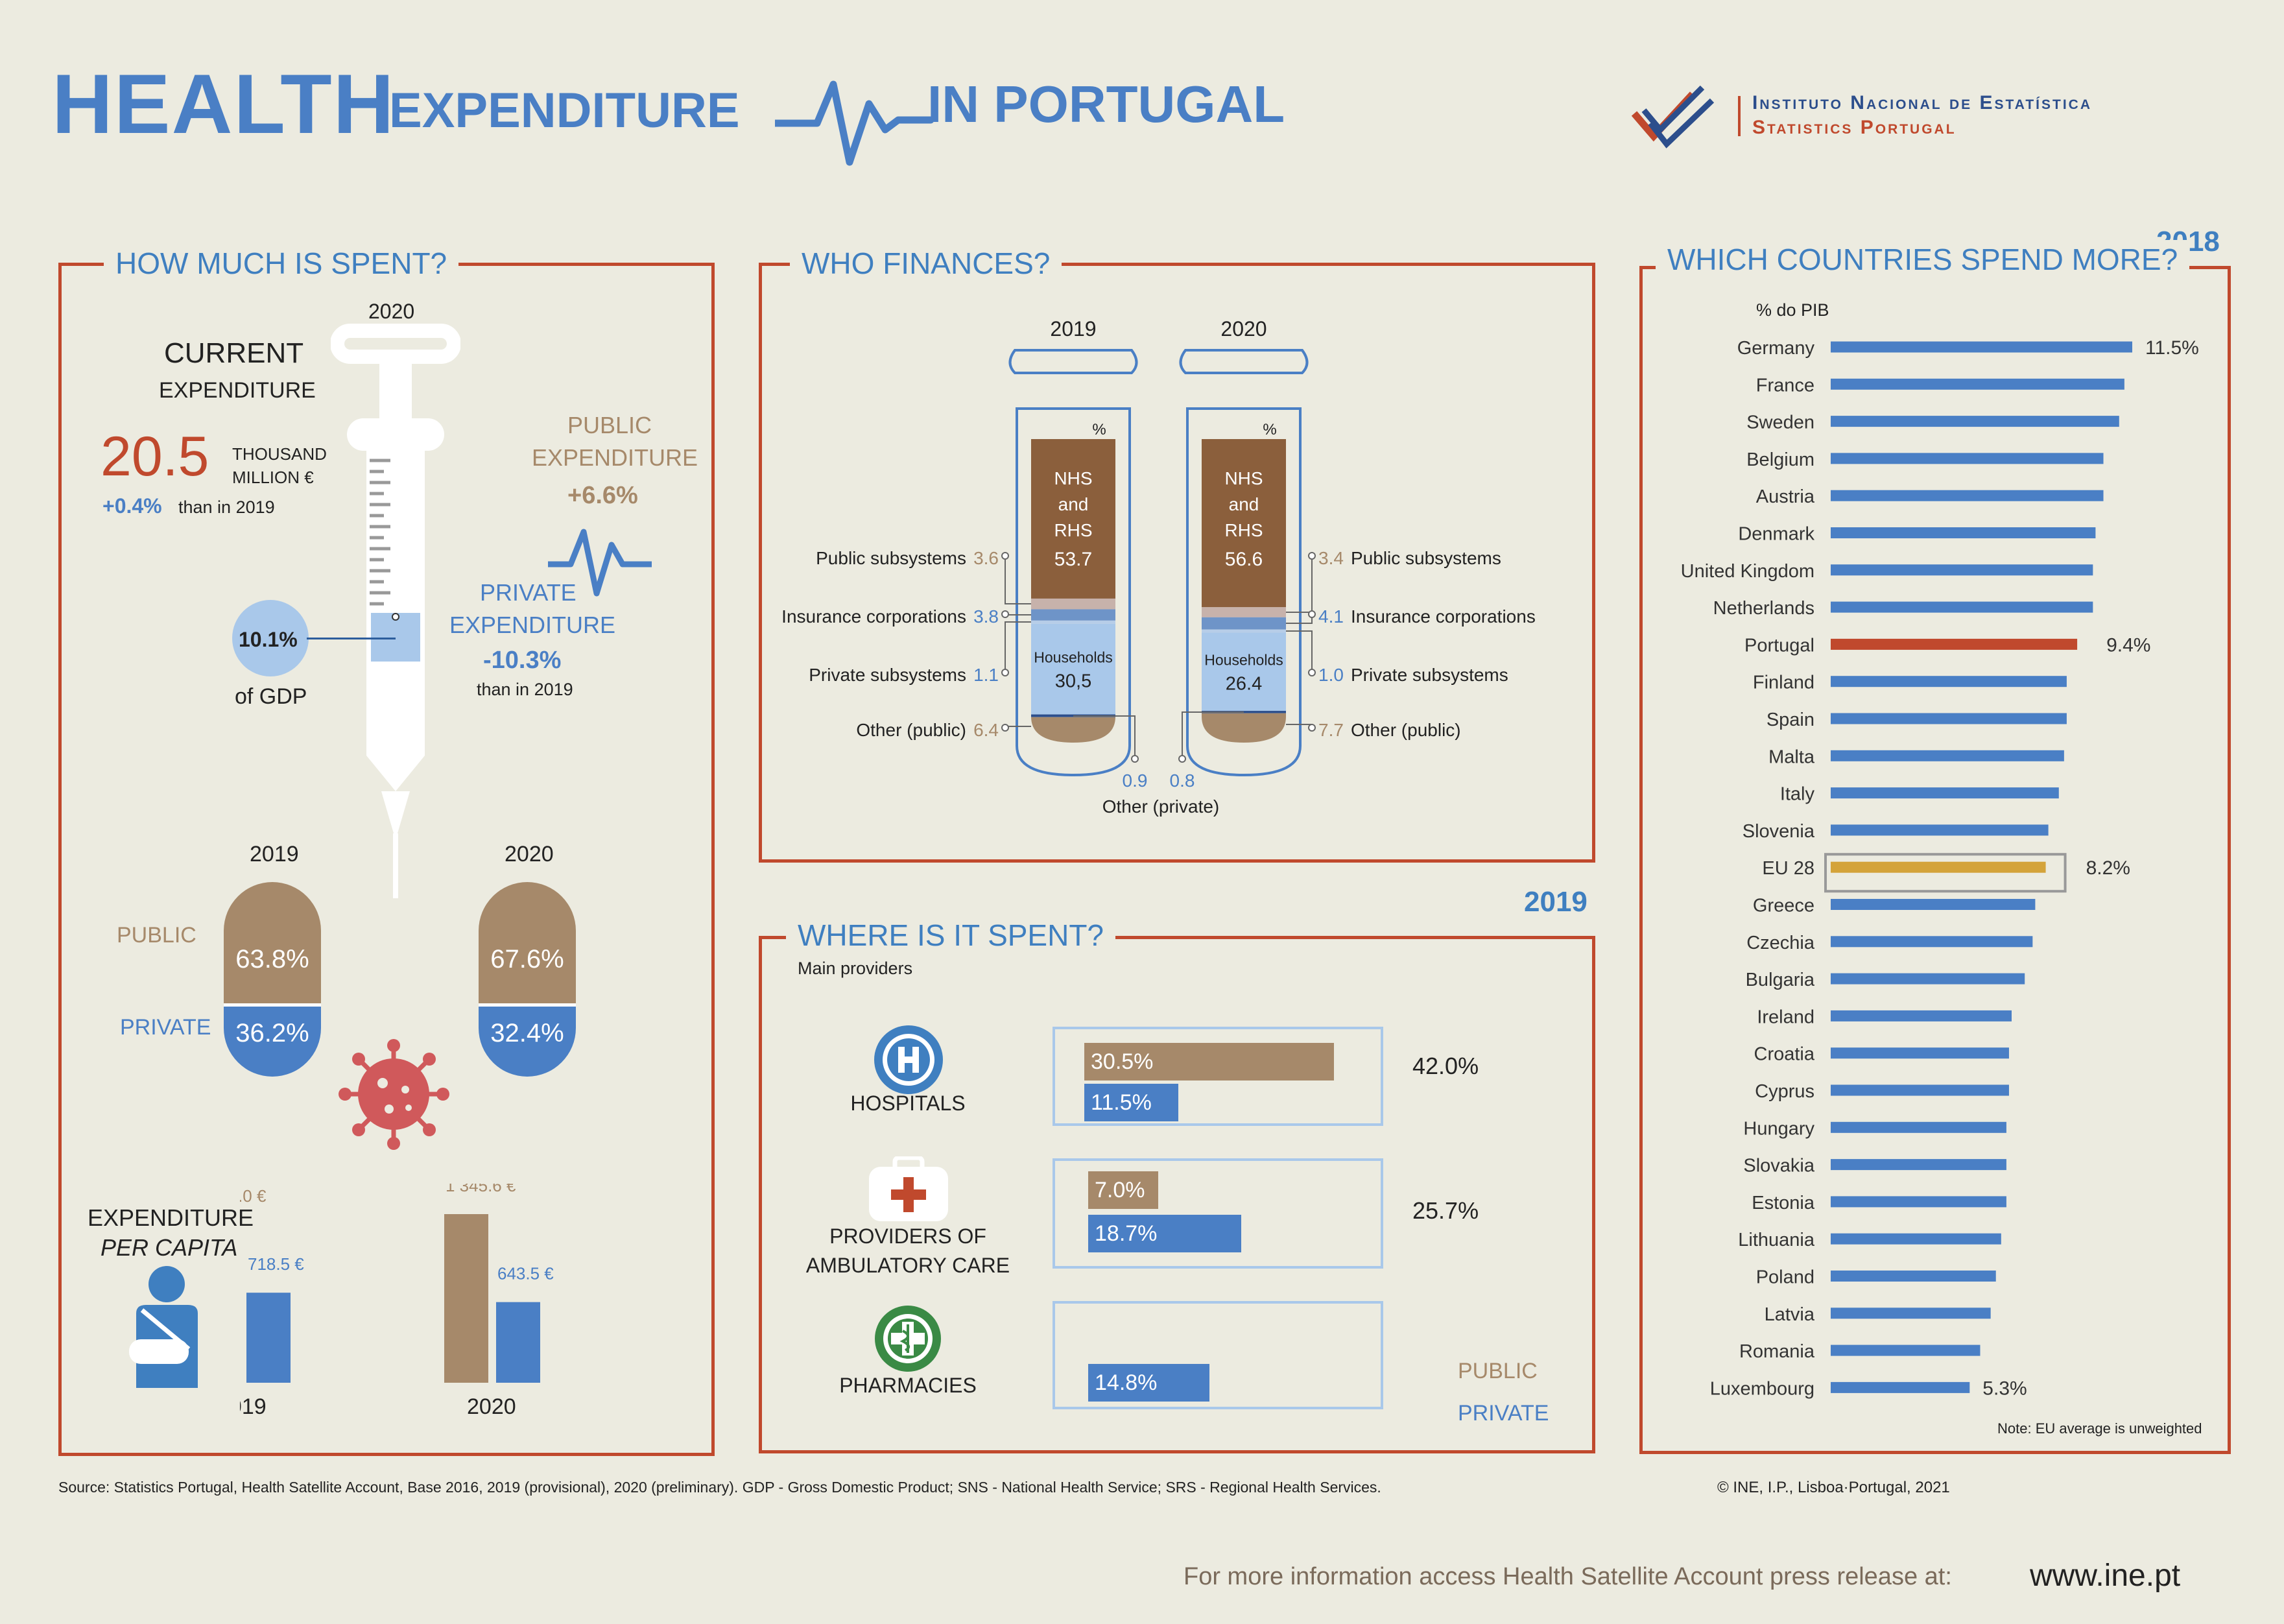  Describe the element at coordinates (1244, 631) in the screenshot. I see `tube-segment-private_subsystems` at that location.